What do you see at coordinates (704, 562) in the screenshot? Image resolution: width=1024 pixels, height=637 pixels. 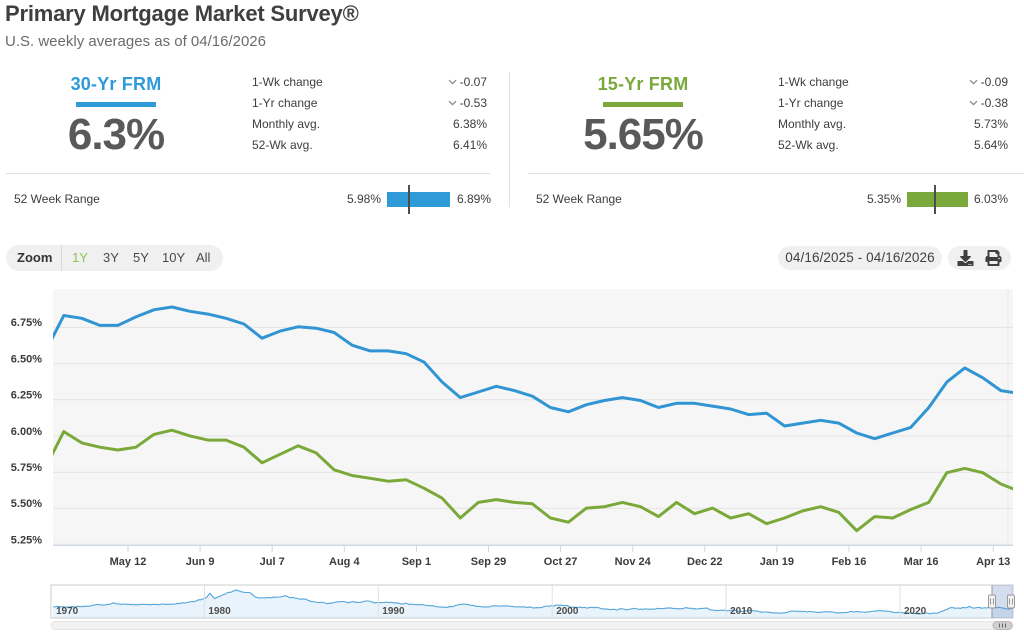 I see `svg-text: Dec 22` at bounding box center [704, 562].